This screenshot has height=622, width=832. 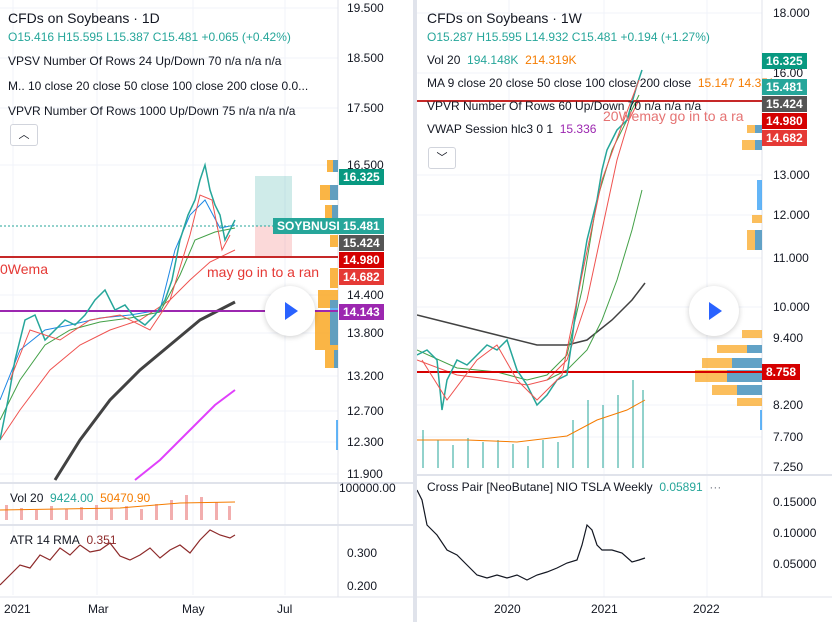 What do you see at coordinates (490, 129) in the screenshot?
I see `vwap-label: VWAP Session hlc3 0 1` at bounding box center [490, 129].